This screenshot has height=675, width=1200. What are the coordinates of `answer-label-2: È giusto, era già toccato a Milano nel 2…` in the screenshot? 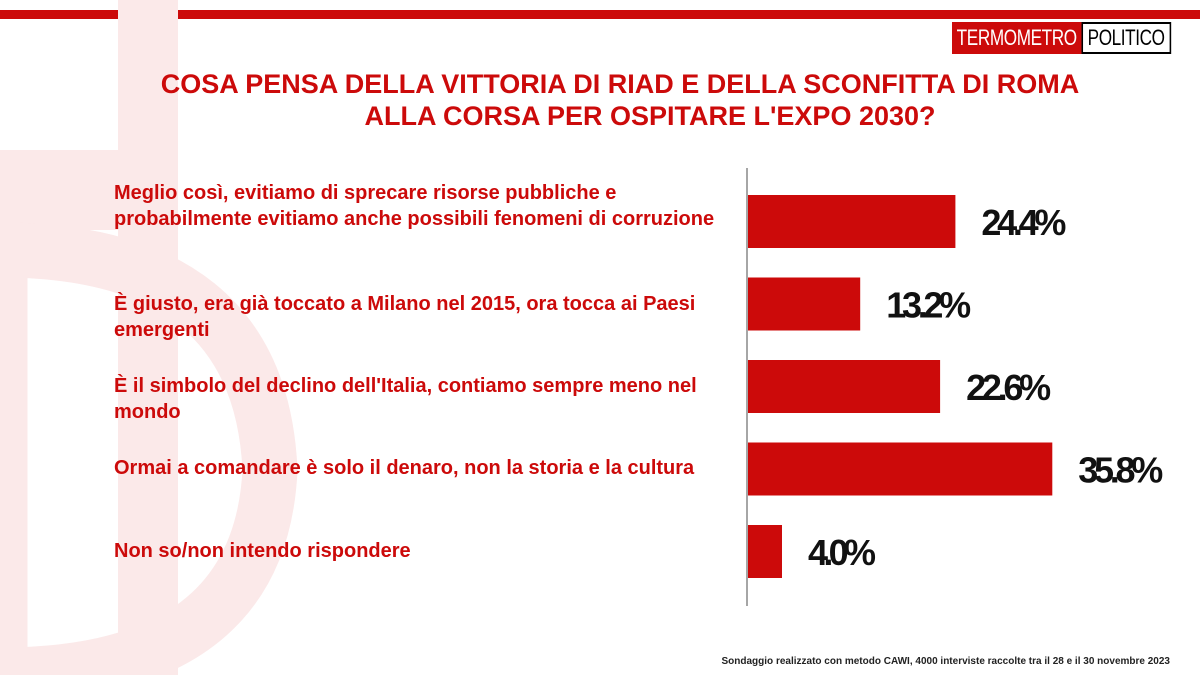 It's located at (405, 317).